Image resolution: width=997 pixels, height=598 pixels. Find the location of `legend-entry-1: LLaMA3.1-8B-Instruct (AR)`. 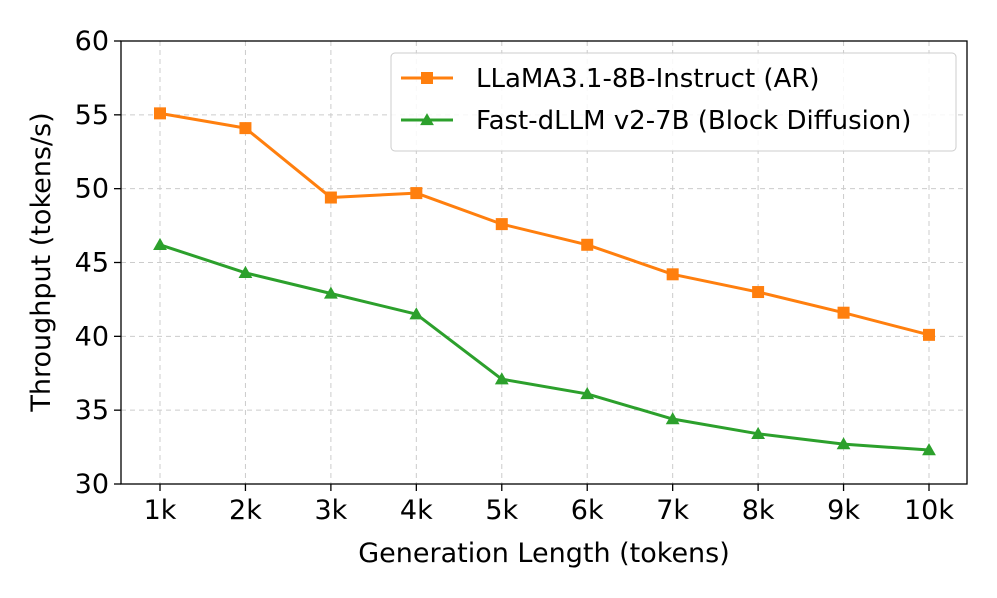

legend-entry-1: LLaMA3.1-8B-Instruct (AR) is located at coordinates (610, 79).